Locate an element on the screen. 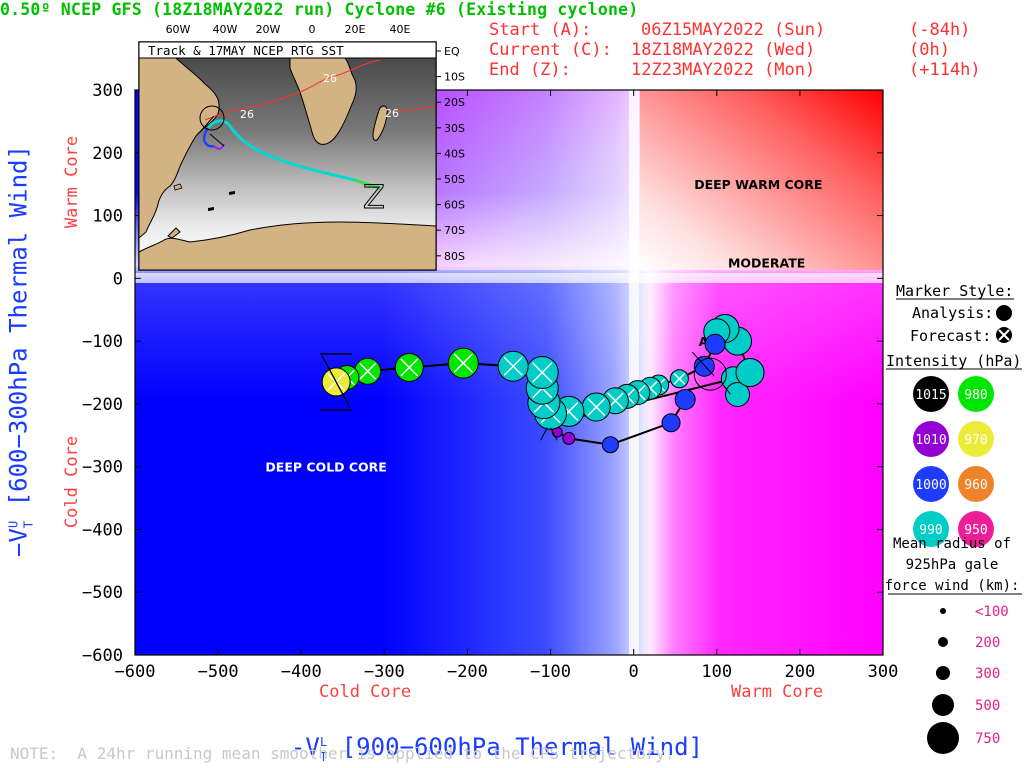 This screenshot has height=768, width=1024. inset-lat-label: 10S is located at coordinates (454, 77).